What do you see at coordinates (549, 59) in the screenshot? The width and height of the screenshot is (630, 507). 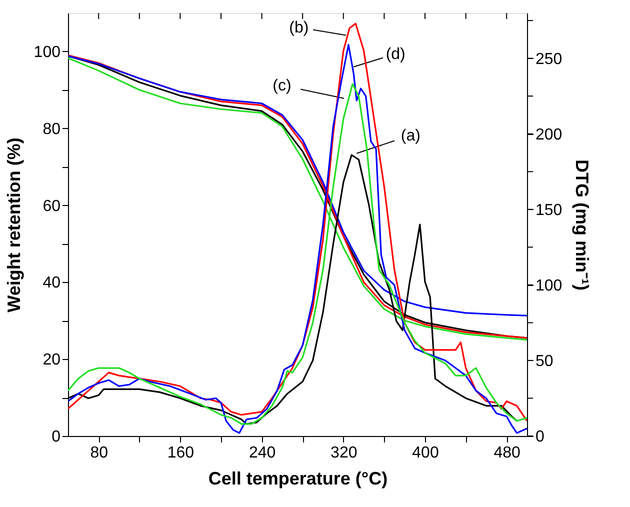 I see `y2-tick-label: 250` at bounding box center [549, 59].